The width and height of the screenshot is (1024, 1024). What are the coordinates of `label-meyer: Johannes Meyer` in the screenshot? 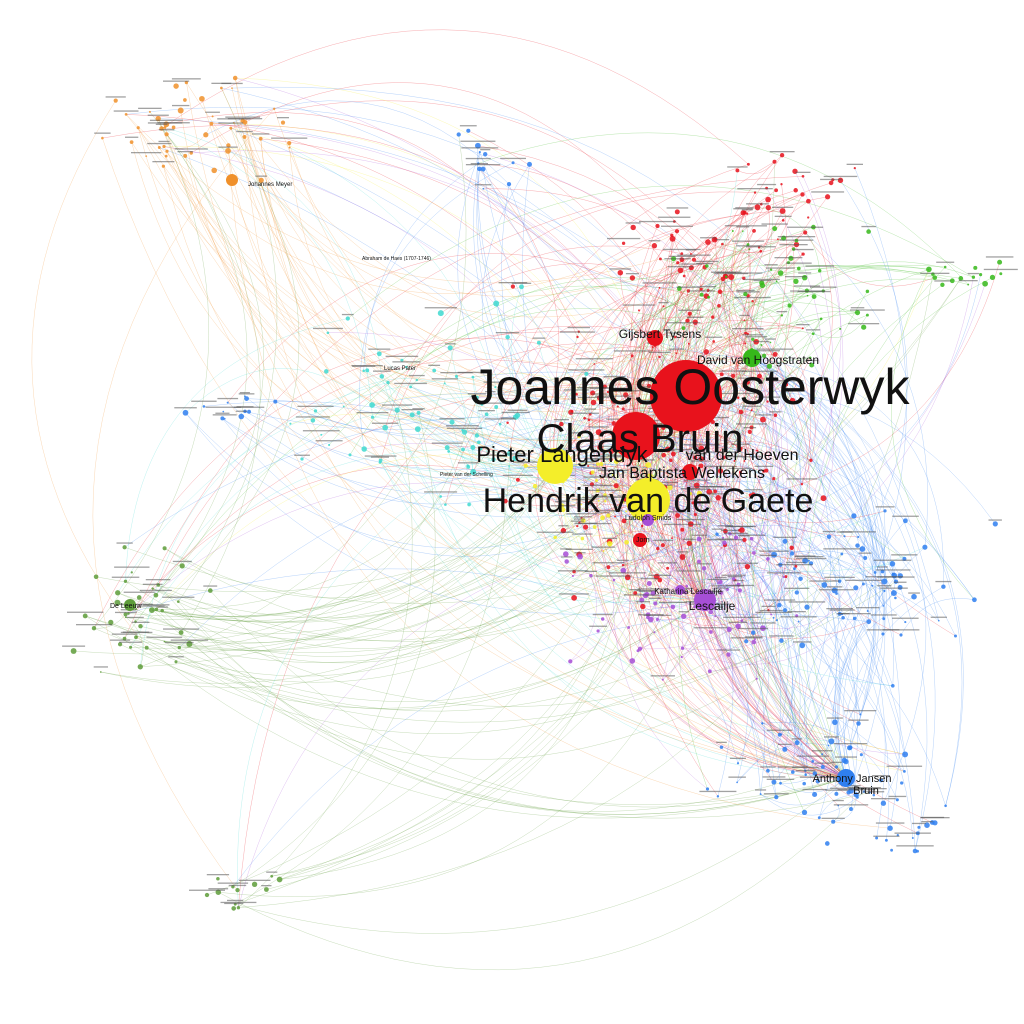 It's located at (270, 185).